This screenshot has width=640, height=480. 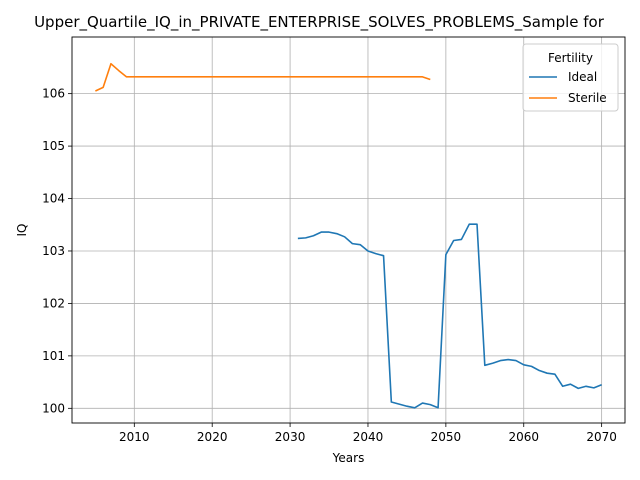 I want to click on y-tick-label: 101, so click(x=53, y=356).